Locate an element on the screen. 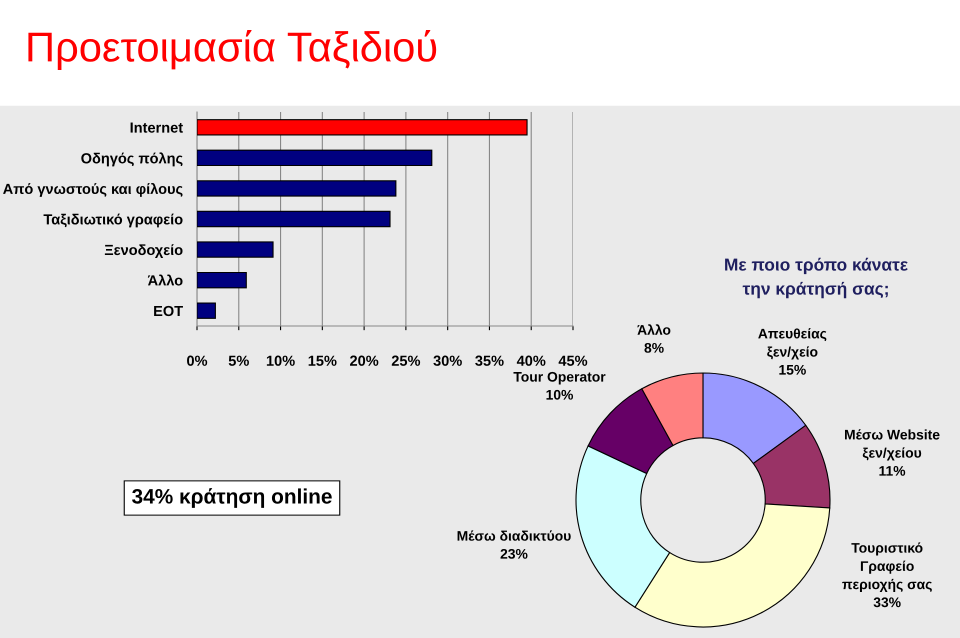  slice-label: Tour Operator is located at coordinates (559, 378).